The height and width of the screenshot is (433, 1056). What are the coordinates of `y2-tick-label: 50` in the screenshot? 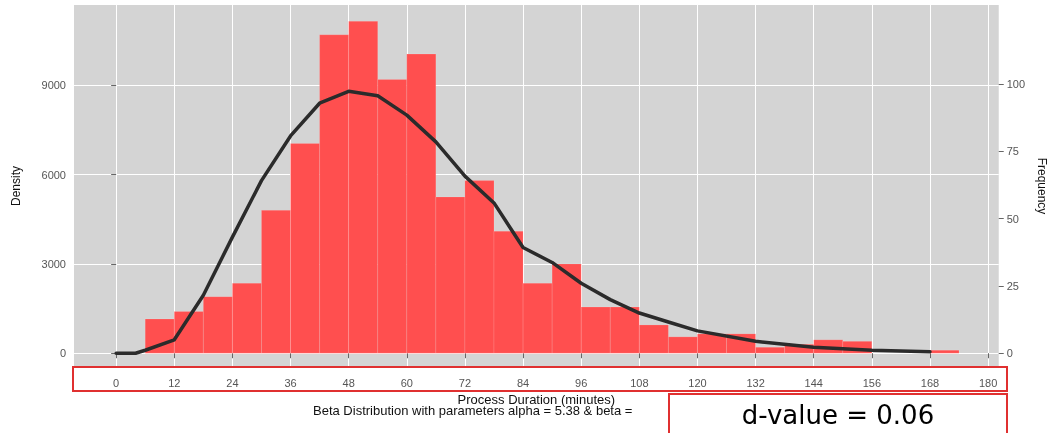 It's located at (1012, 218).